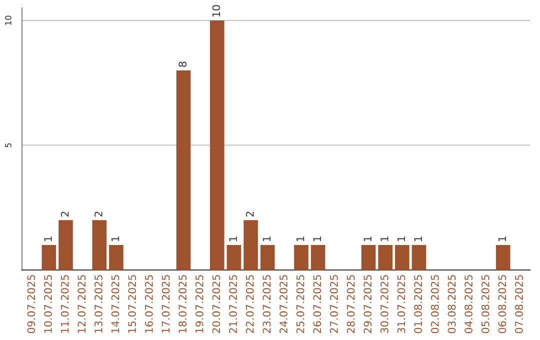 The image size is (540, 340). I want to click on x-tick-label: 19.07.2025, so click(199, 304).